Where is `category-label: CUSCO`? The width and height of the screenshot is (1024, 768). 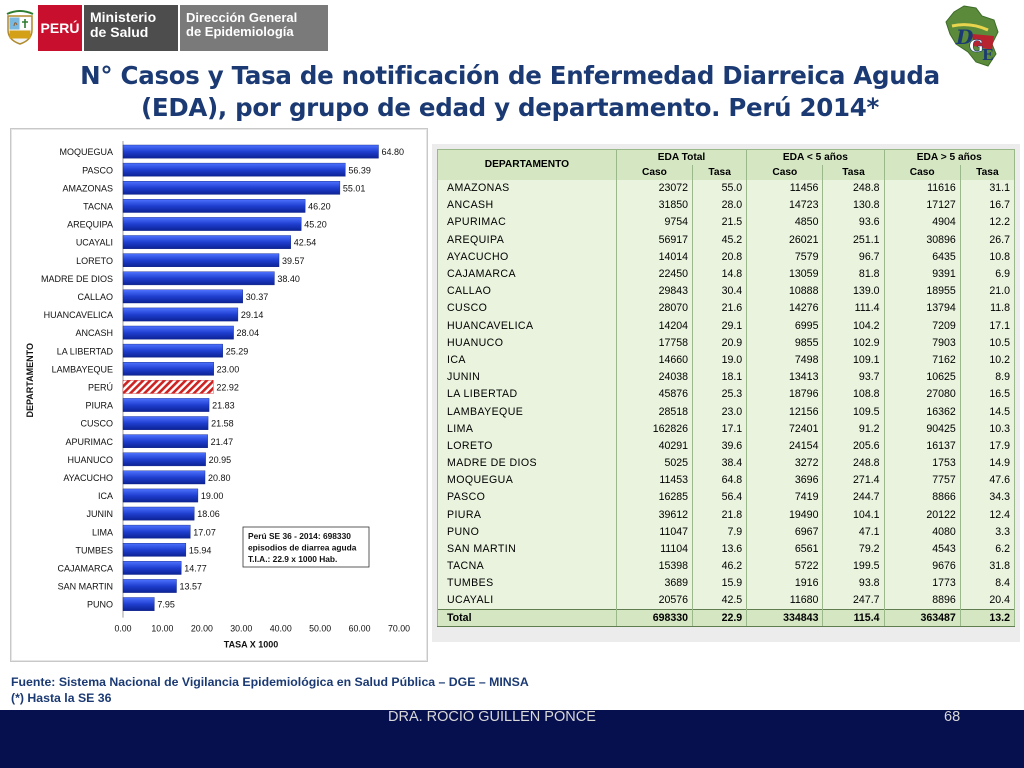 category-label: CUSCO is located at coordinates (96, 424).